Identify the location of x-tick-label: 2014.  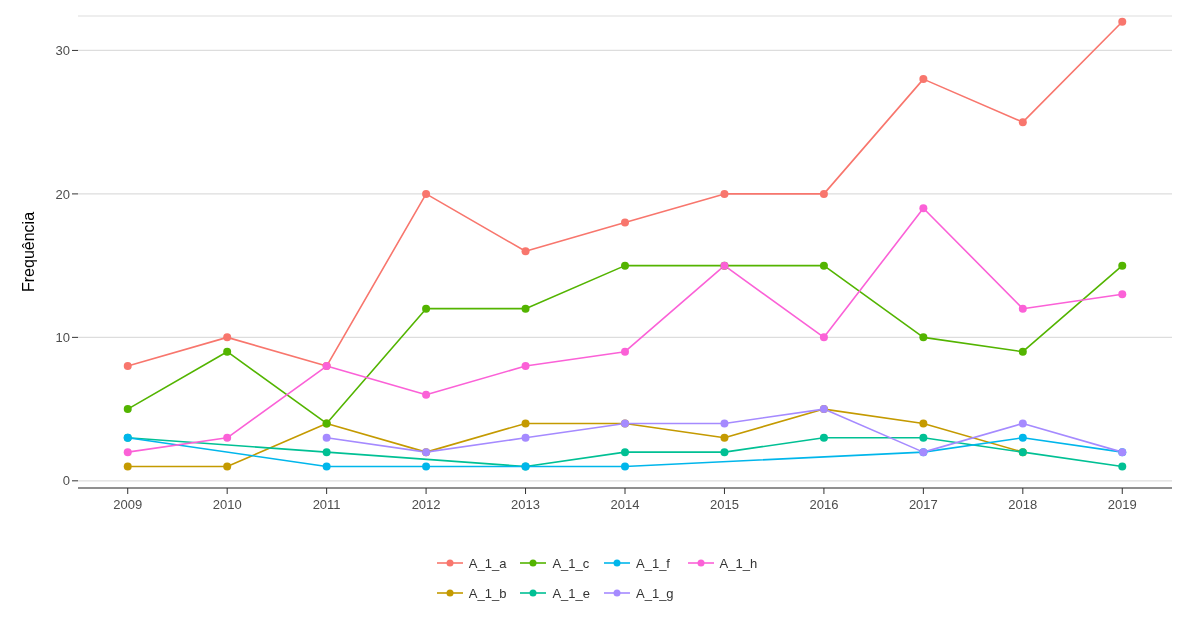
(625, 505).